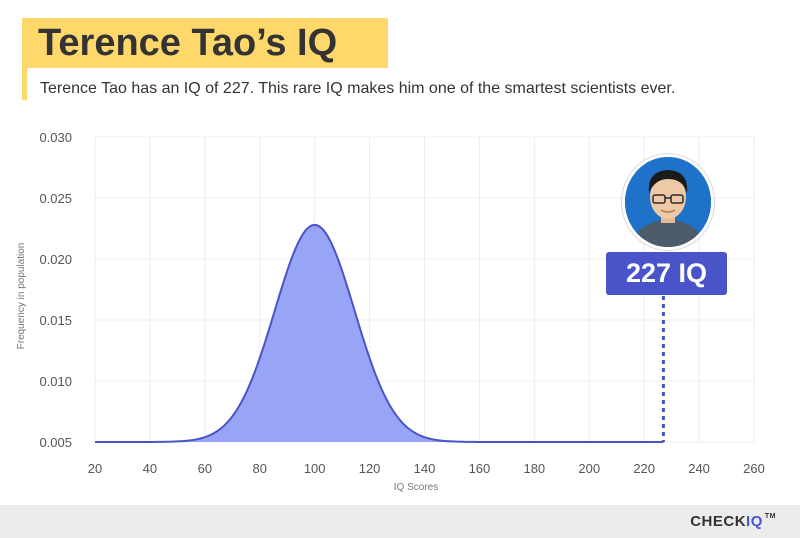  I want to click on x-tick-label: 60, so click(205, 468).